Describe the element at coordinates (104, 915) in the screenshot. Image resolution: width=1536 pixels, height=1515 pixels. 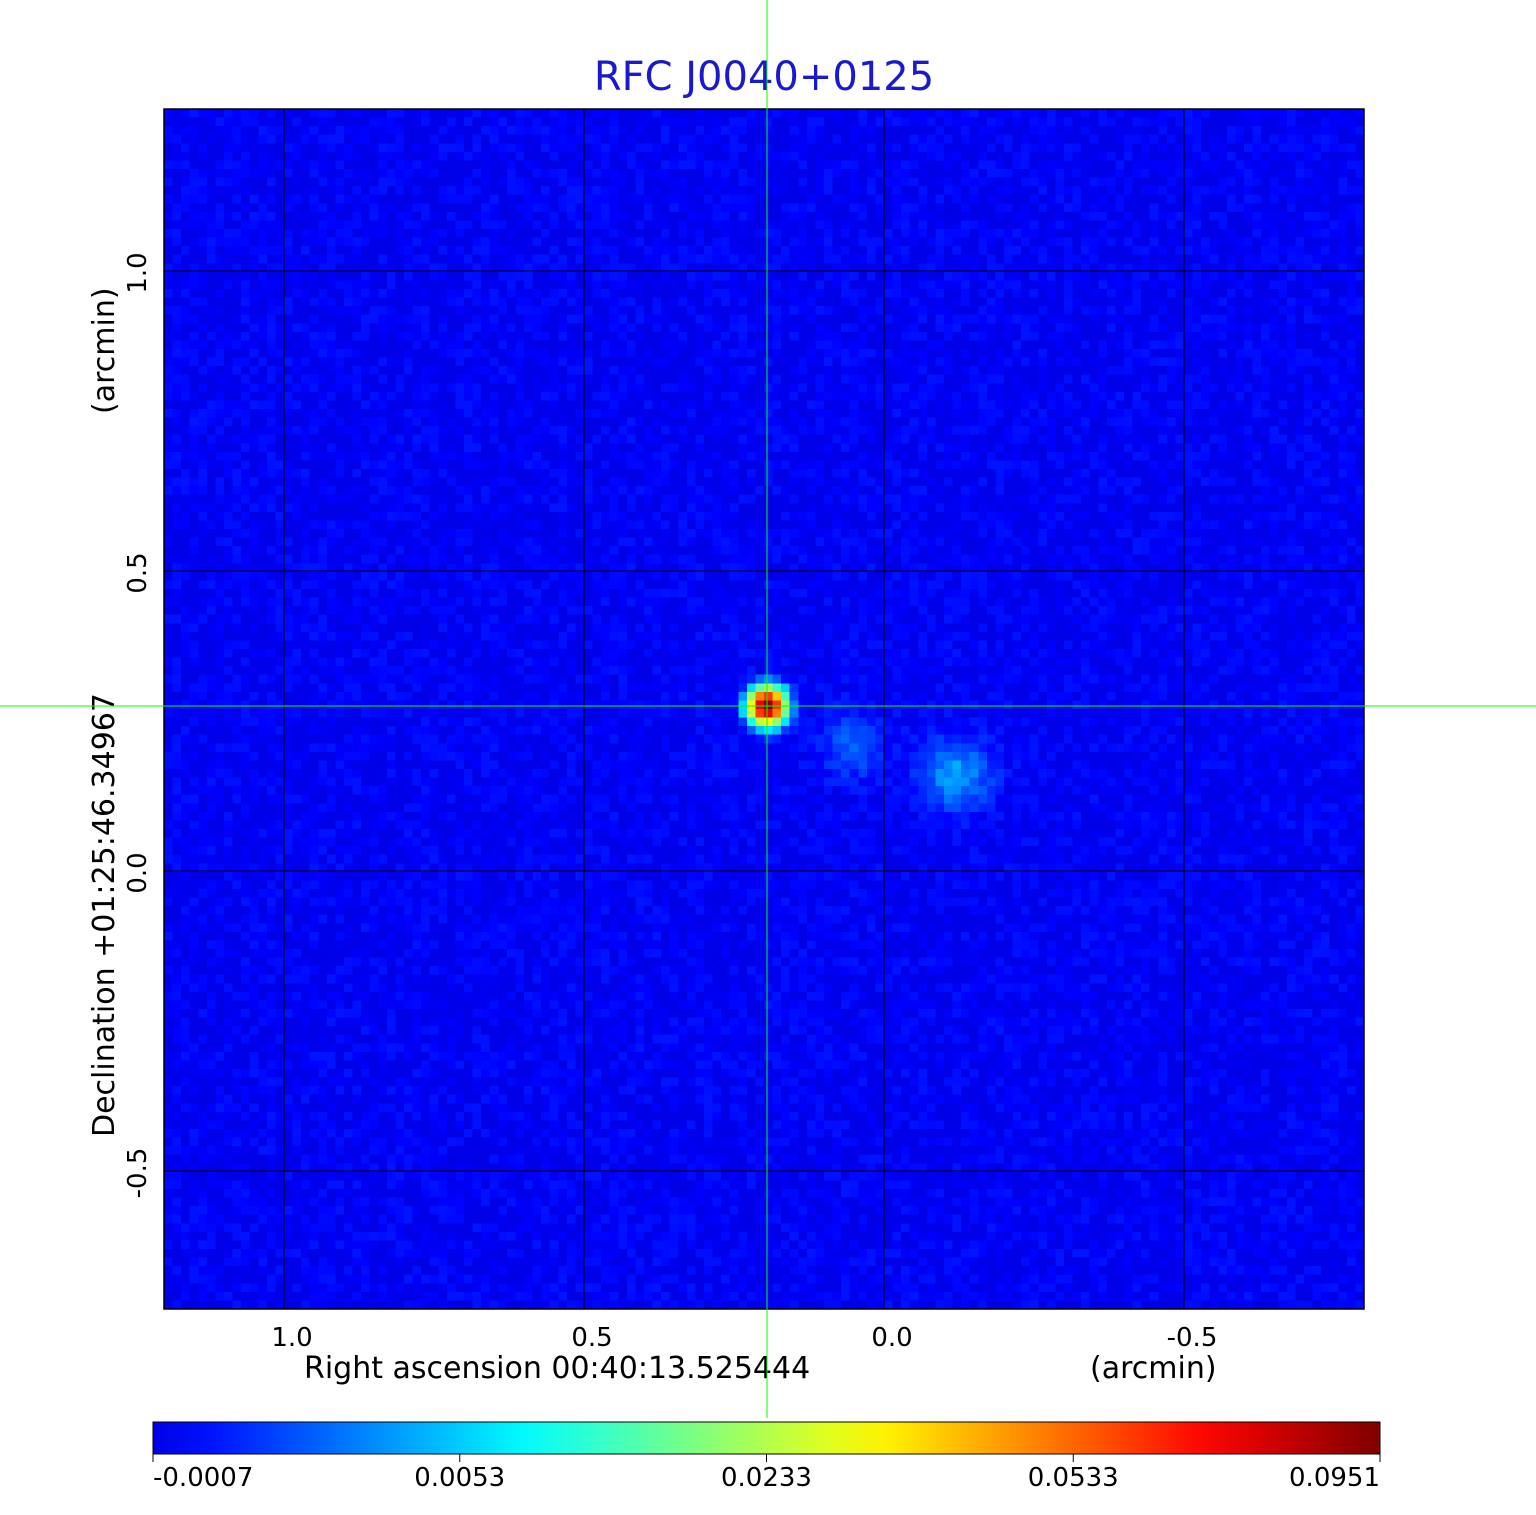
I see `y-axis-label: Declination +01:25:46.34967` at that location.